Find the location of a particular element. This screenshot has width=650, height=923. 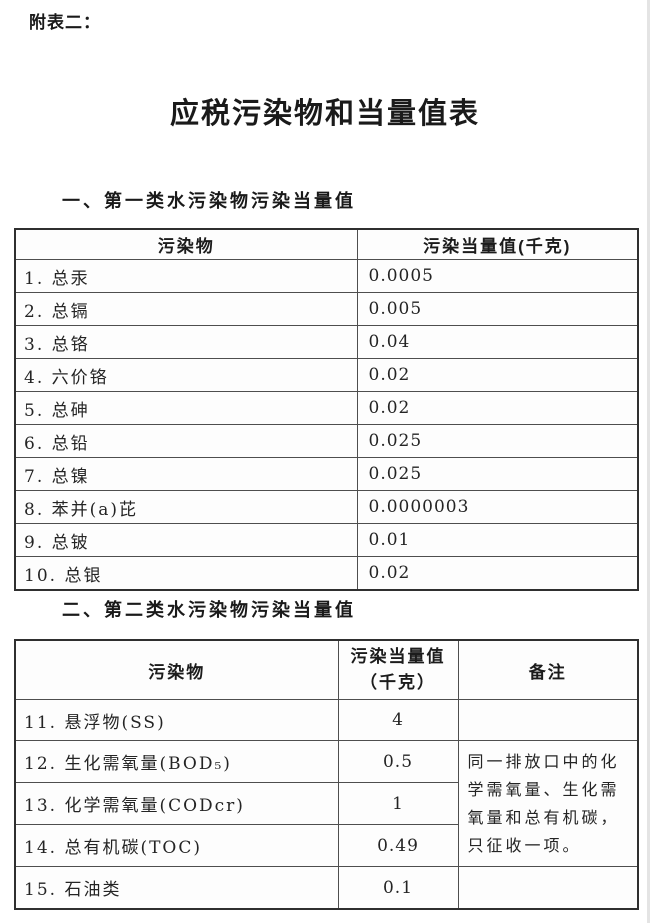

pollutant-name-cell: 10. 总银 is located at coordinates (186, 573).